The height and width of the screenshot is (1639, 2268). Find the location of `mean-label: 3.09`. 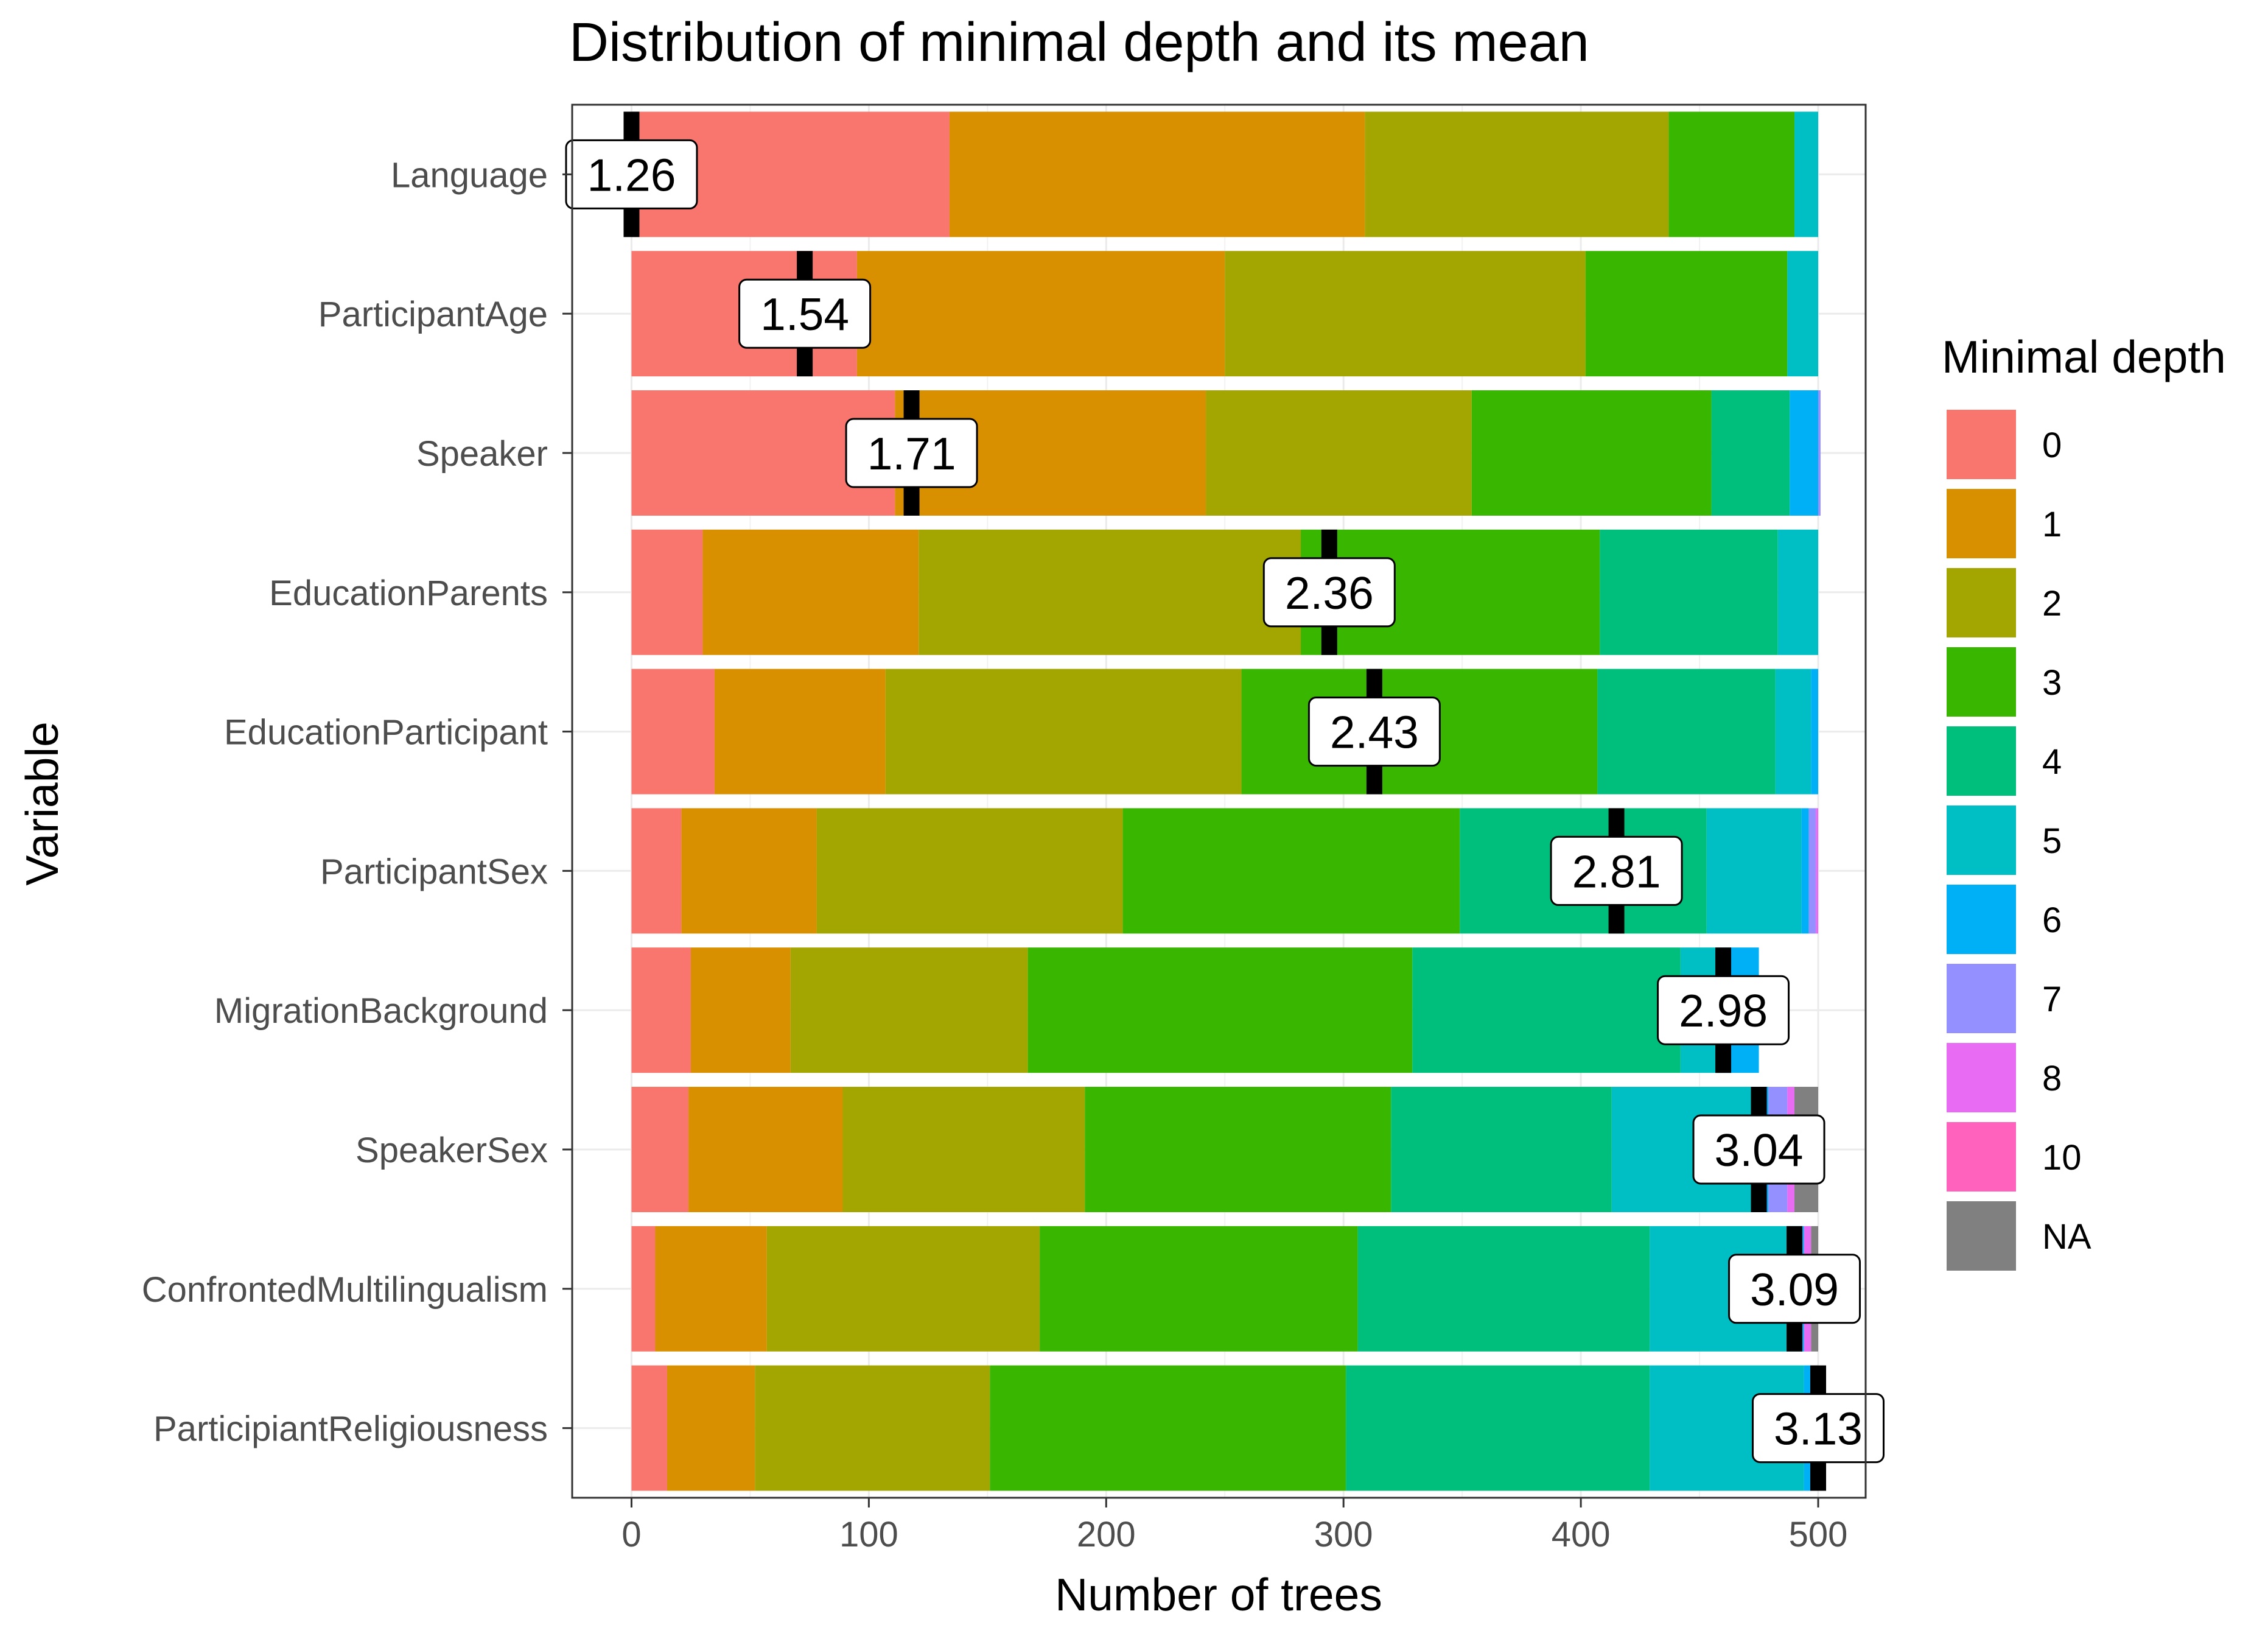

mean-label: 3.09 is located at coordinates (1794, 1289).